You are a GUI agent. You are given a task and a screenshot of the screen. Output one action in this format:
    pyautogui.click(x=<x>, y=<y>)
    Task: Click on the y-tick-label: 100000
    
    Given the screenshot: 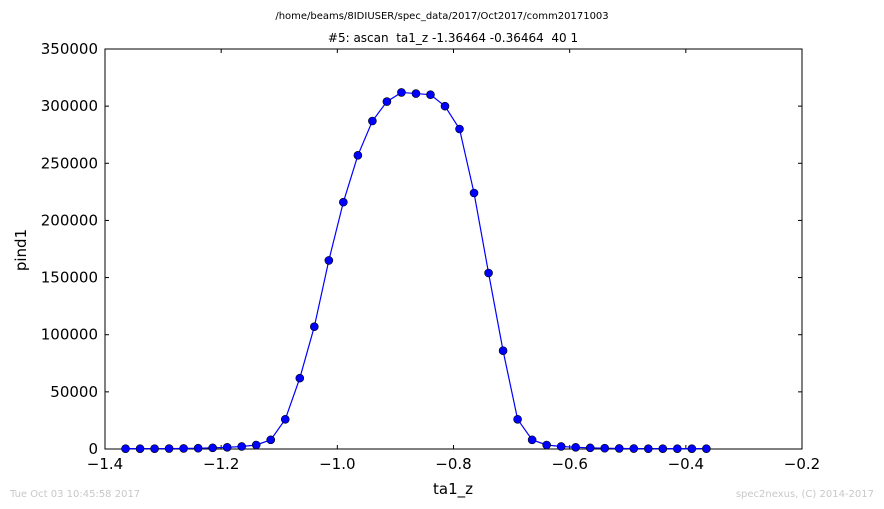 What is the action you would take?
    pyautogui.click(x=69, y=335)
    